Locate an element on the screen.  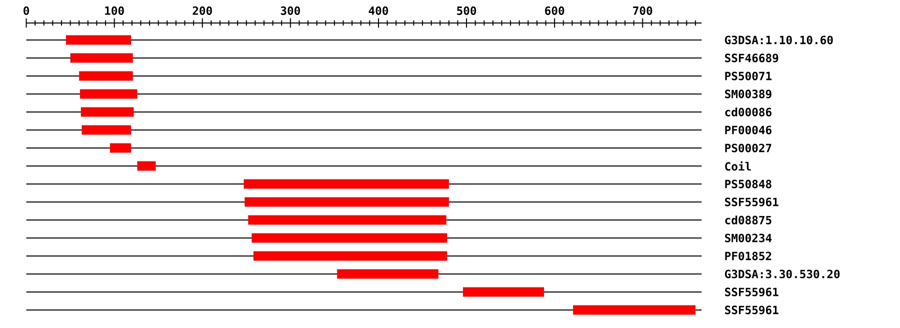
y-tick-label: PS50071 is located at coordinates (748, 76).